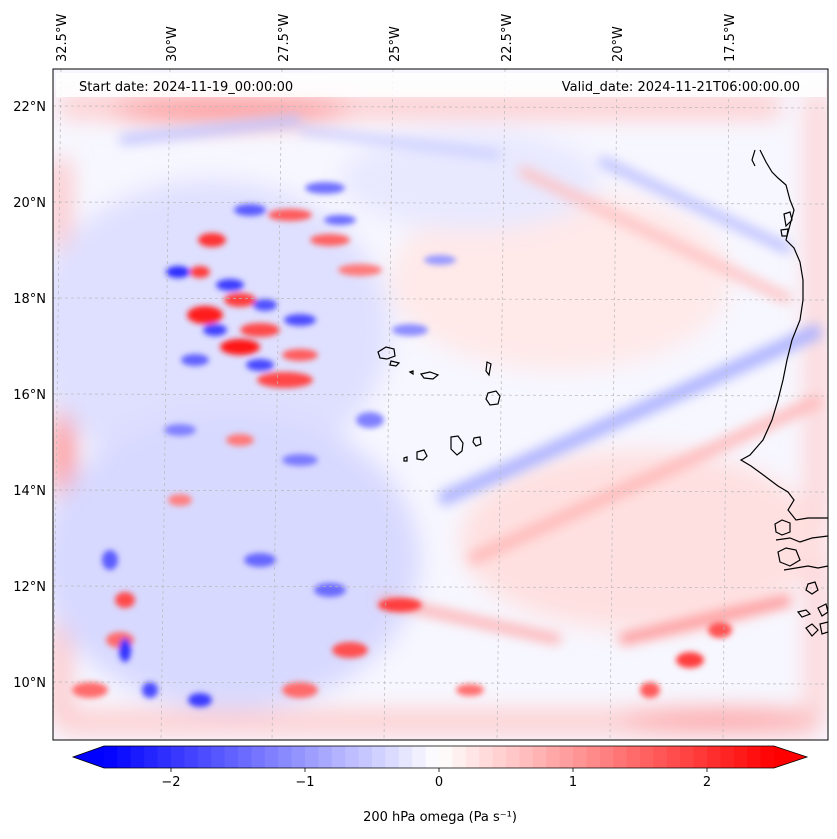 Image resolution: width=837 pixels, height=839 pixels. Describe the element at coordinates (395, 44) in the screenshot. I see `lon-tick-label: 25°W` at that location.